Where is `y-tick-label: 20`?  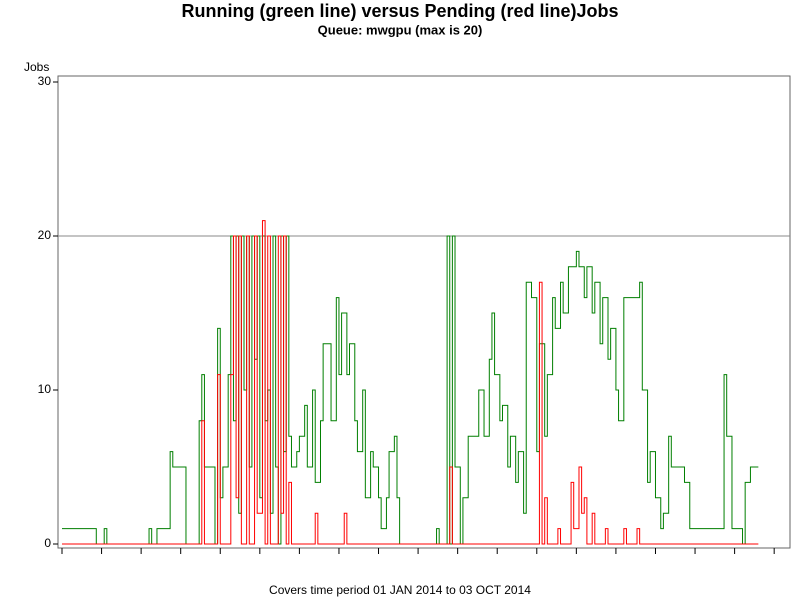 y-tick-label: 20 is located at coordinates (45, 235).